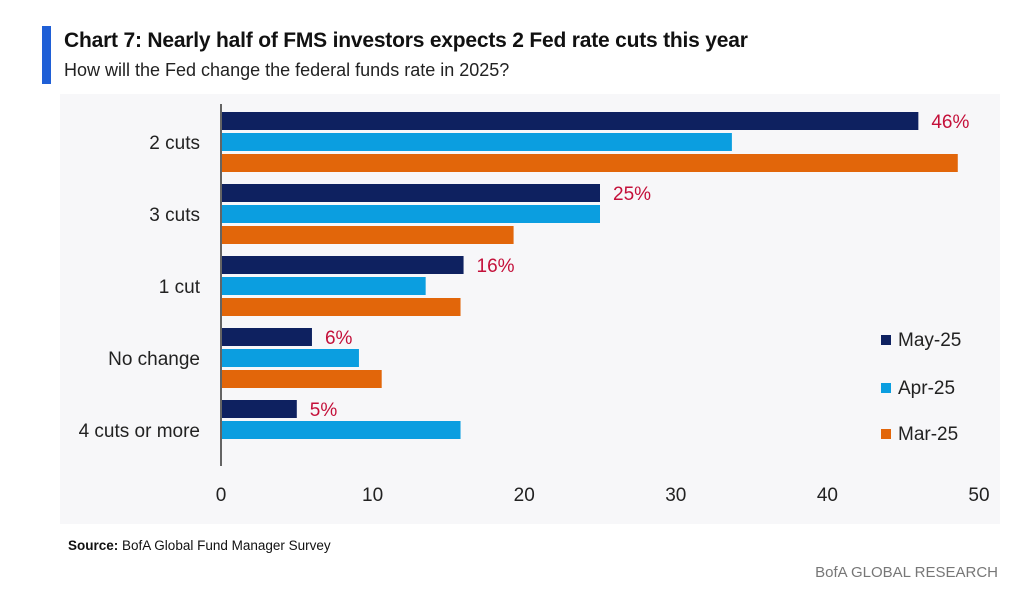 This screenshot has height=606, width=1024. Describe the element at coordinates (950, 122) in the screenshot. I see `data-label: 46%` at that location.